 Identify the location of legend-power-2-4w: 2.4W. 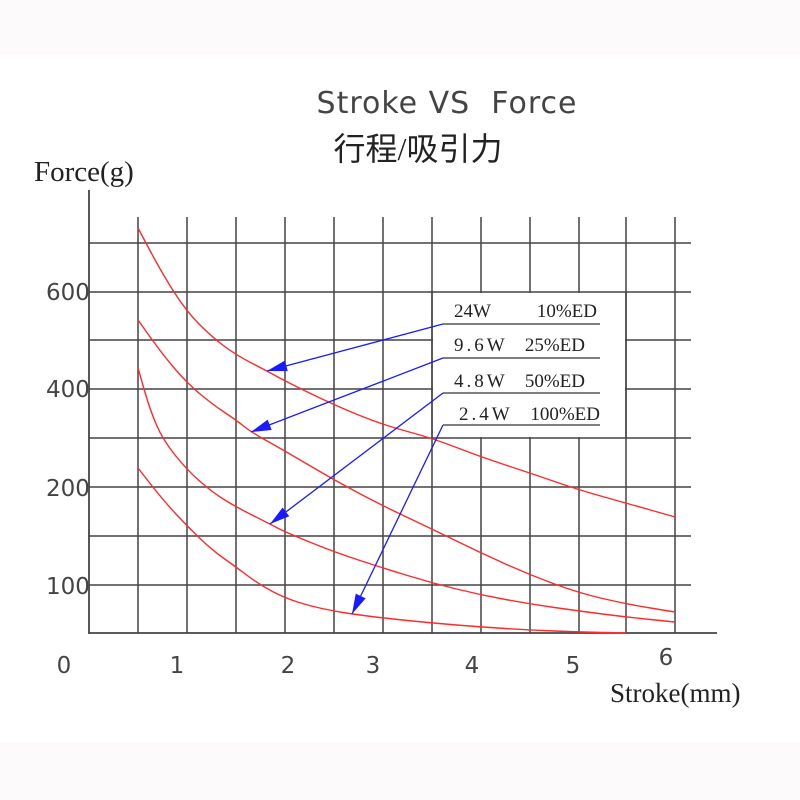
(486, 414).